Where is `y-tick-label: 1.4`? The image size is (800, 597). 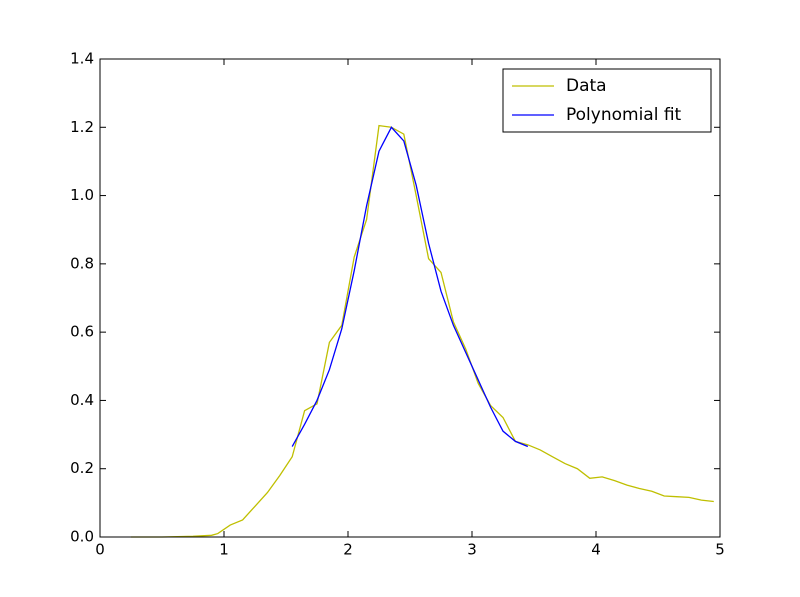
y-tick-label: 1.4 is located at coordinates (82, 59).